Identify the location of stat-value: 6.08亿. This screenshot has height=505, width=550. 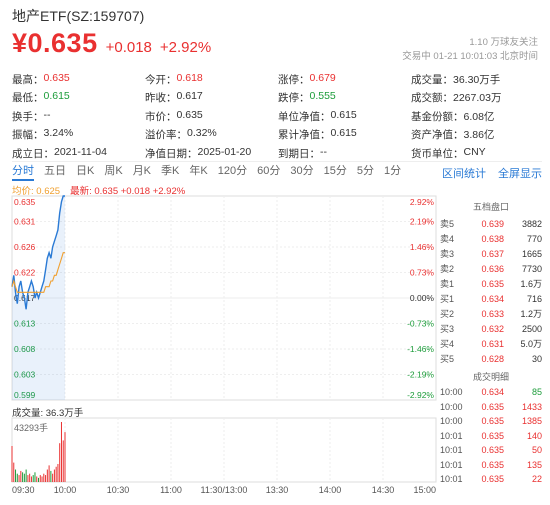
(479, 116).